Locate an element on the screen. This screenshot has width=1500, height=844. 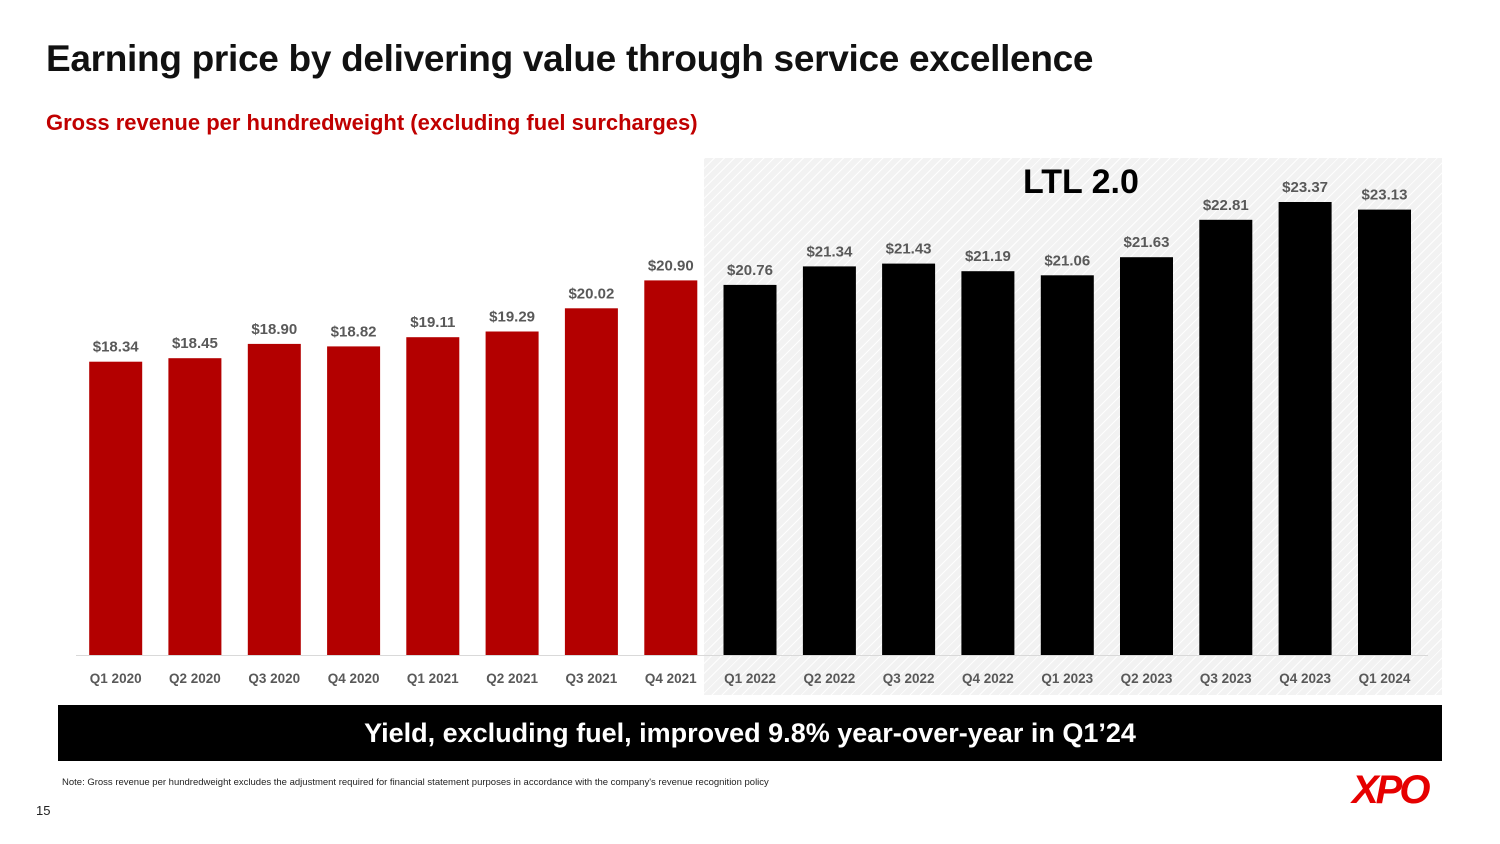
bar-q1-2021 is located at coordinates (433, 496).